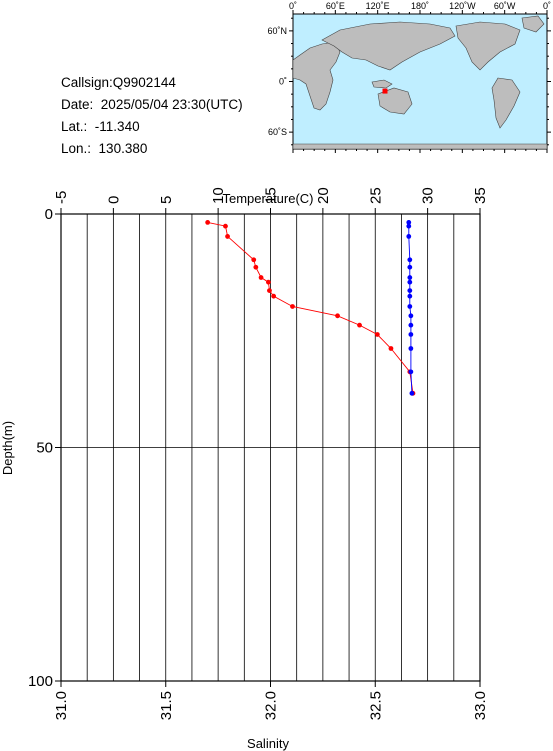  I want to click on temperature-series, so click(310, 308).